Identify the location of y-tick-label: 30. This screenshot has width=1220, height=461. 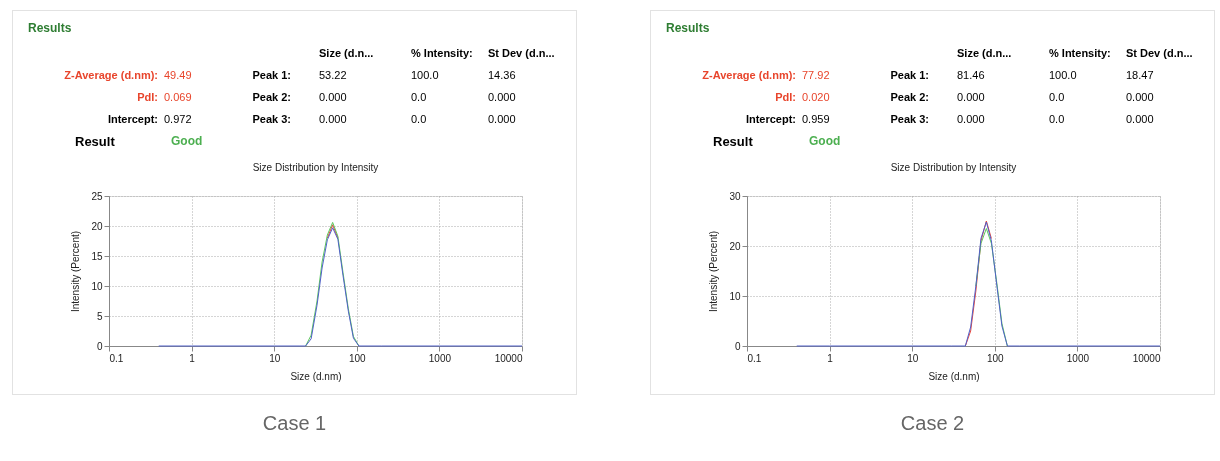
(735, 196).